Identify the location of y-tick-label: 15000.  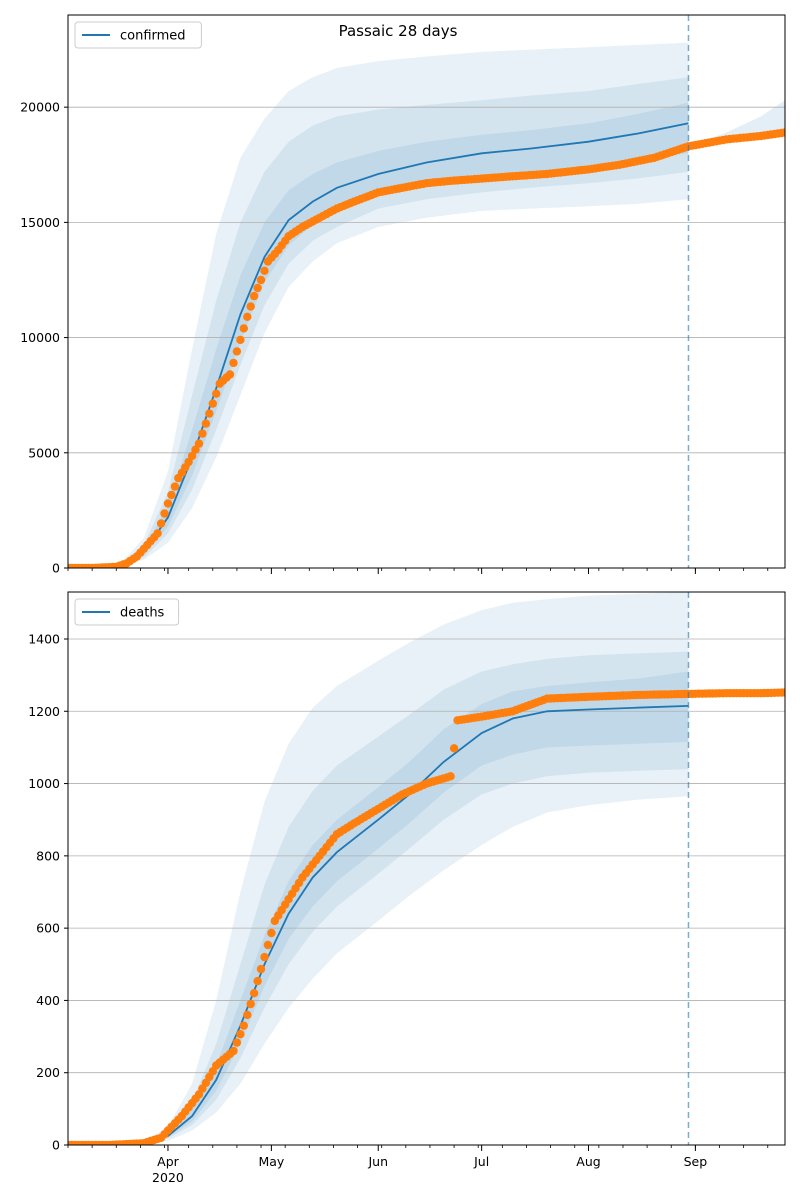
(40, 222).